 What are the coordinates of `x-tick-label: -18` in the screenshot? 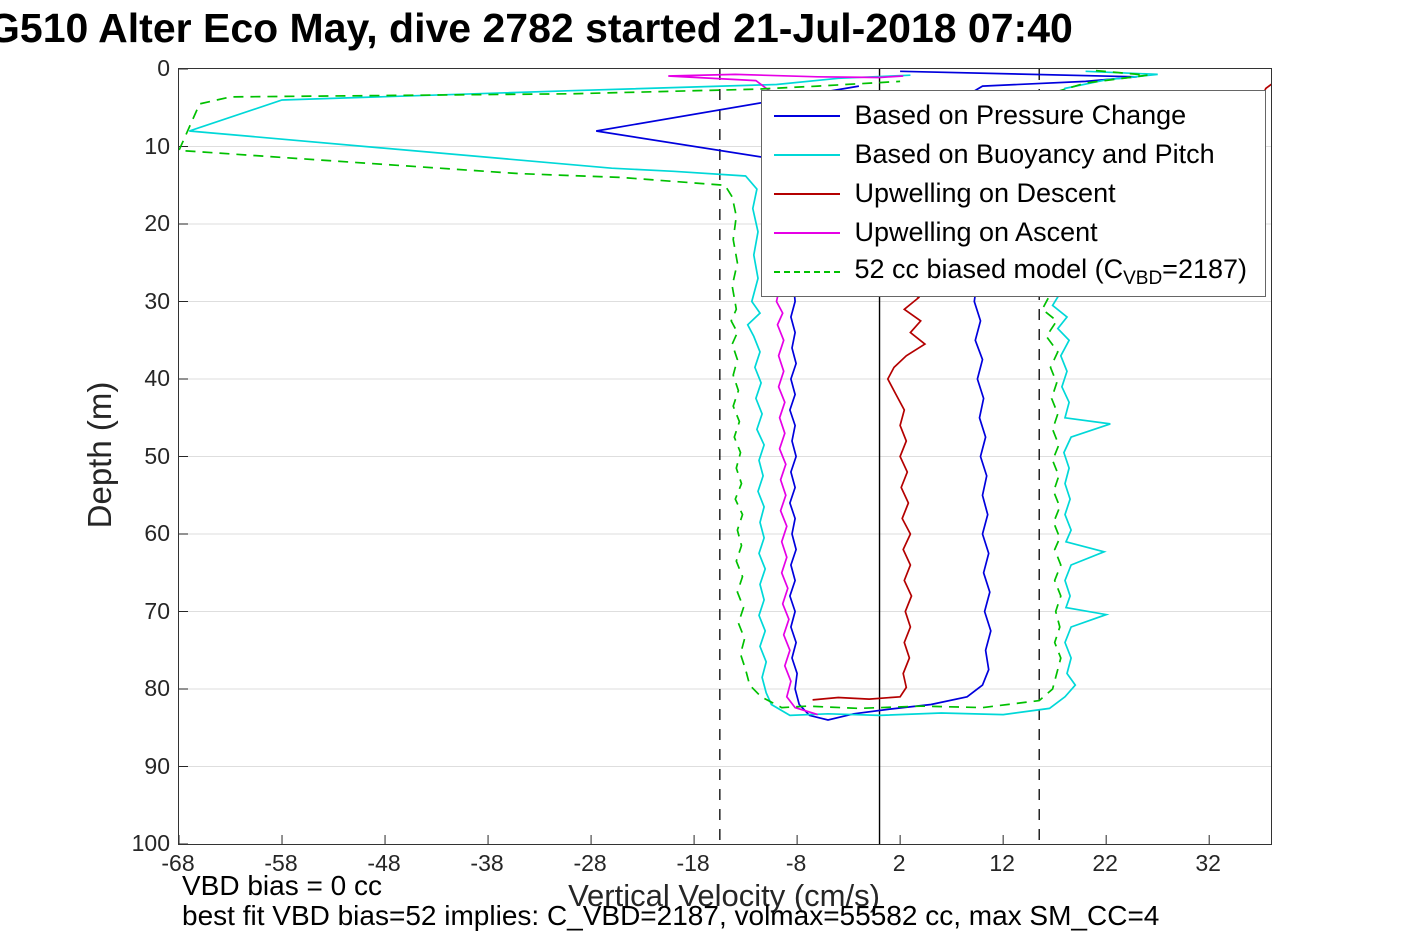 It's located at (693, 863).